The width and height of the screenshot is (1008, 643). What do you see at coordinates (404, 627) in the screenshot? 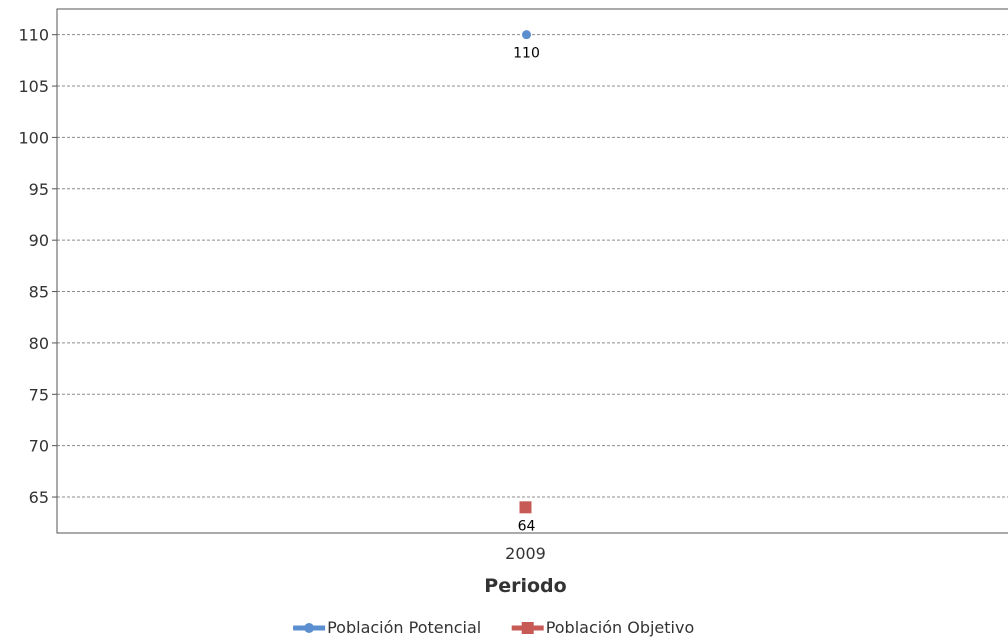
I see `legend-label: Población Potencial` at bounding box center [404, 627].